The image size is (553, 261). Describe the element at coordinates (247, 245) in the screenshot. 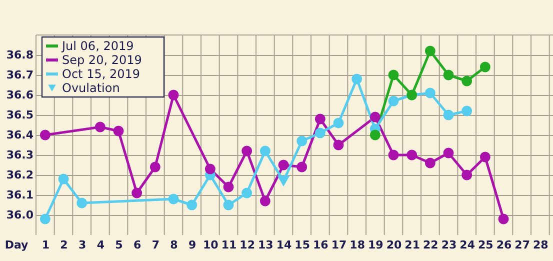

I see `x-tick-label: 12` at that location.